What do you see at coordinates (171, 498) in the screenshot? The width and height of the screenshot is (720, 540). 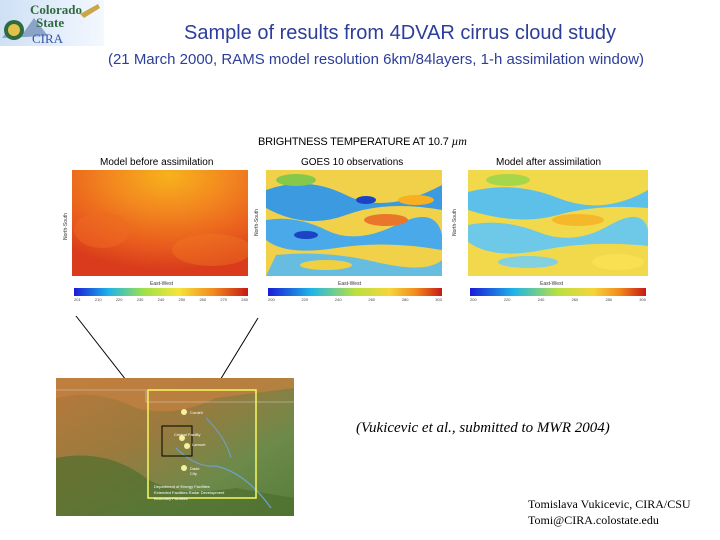 I see `svg-text: Boundary Facilities` at bounding box center [171, 498].